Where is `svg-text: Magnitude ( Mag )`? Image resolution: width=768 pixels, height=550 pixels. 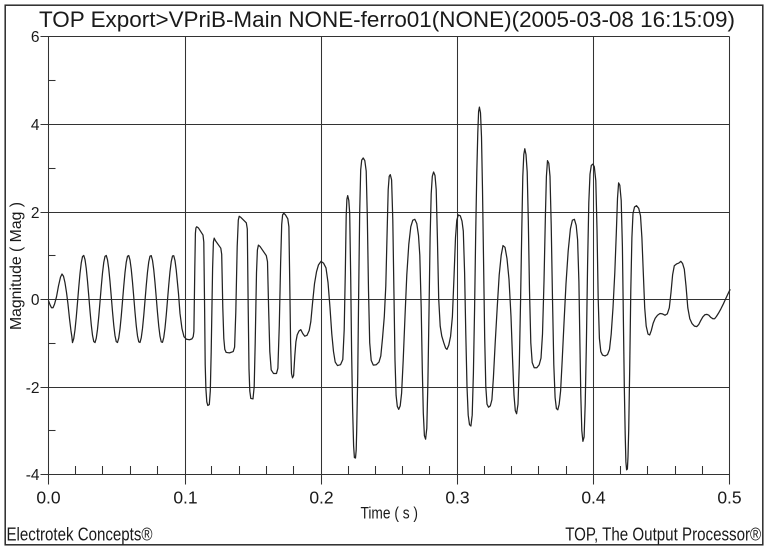
svg-text: Magnitude ( Mag ) is located at coordinates (16, 266).